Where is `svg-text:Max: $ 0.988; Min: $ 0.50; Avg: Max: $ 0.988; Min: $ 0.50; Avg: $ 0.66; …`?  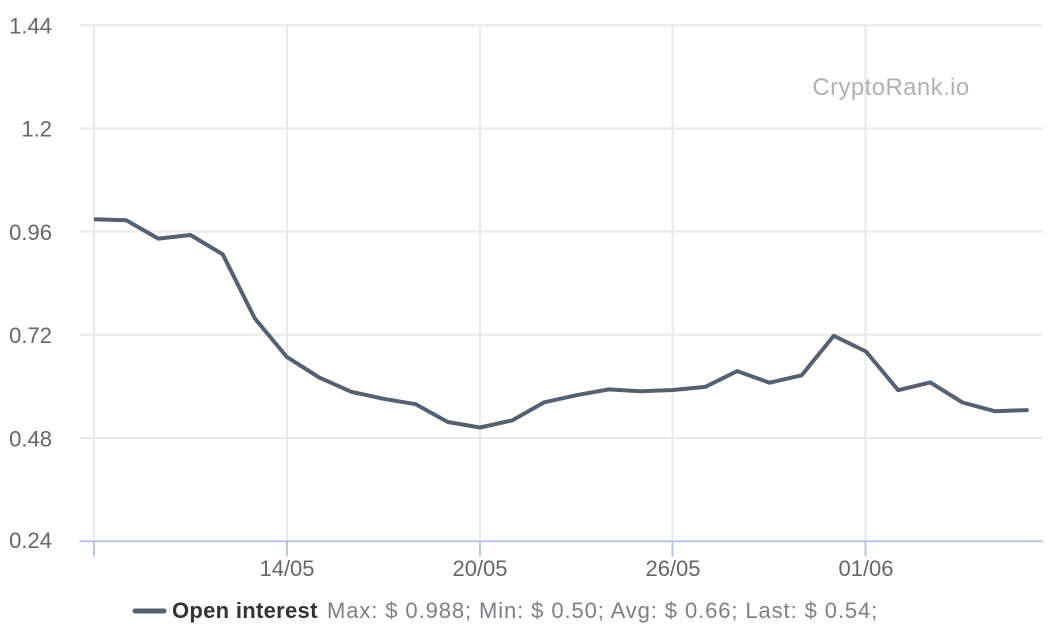 svg-text:Max: $ 0.988; Min: $ 0.50; Avg: Max: $ 0.988; Min: $ 0.50; Avg: $ 0.66; … is located at coordinates (602, 610).